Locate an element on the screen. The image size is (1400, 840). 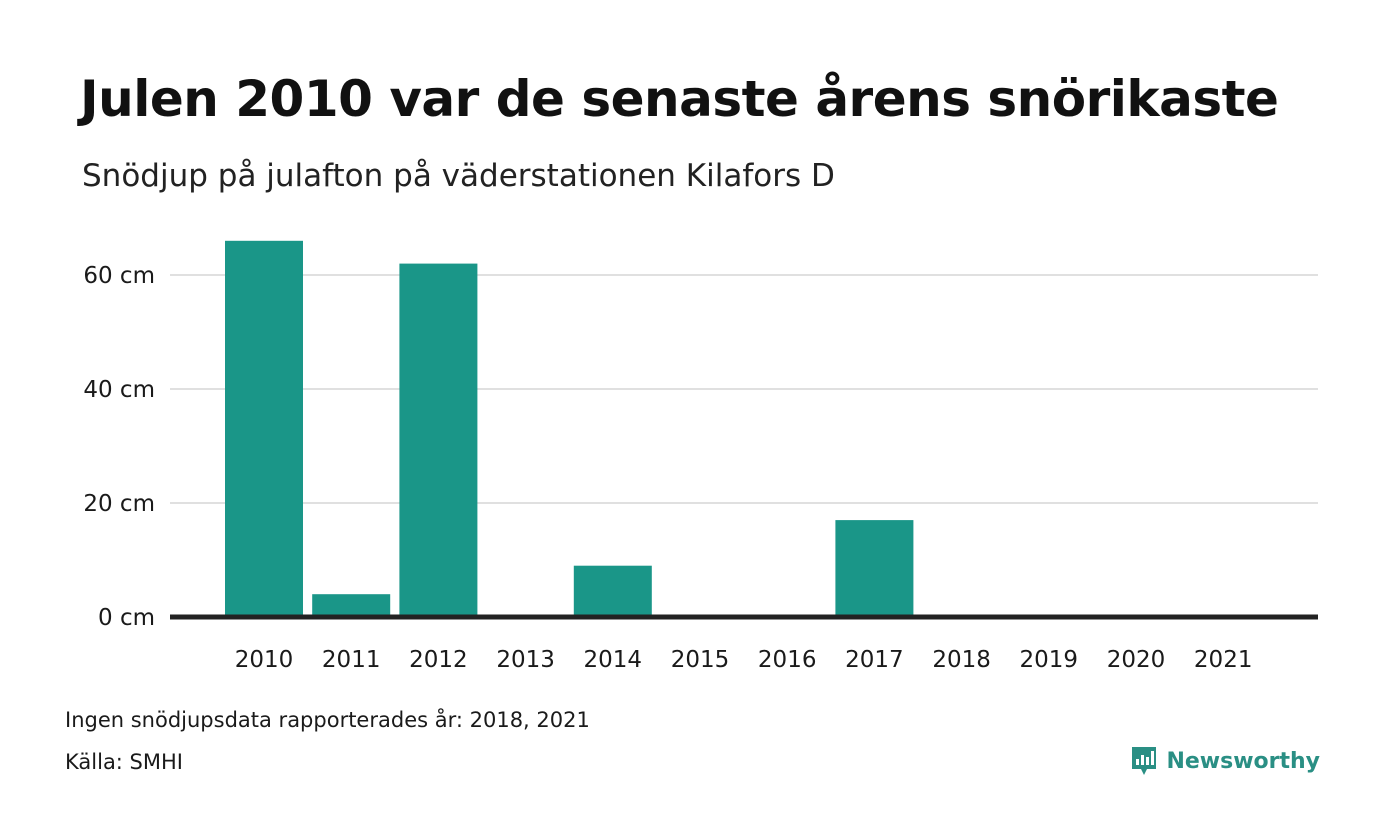
x-tick-label-2017: 2017 is located at coordinates (874, 660).